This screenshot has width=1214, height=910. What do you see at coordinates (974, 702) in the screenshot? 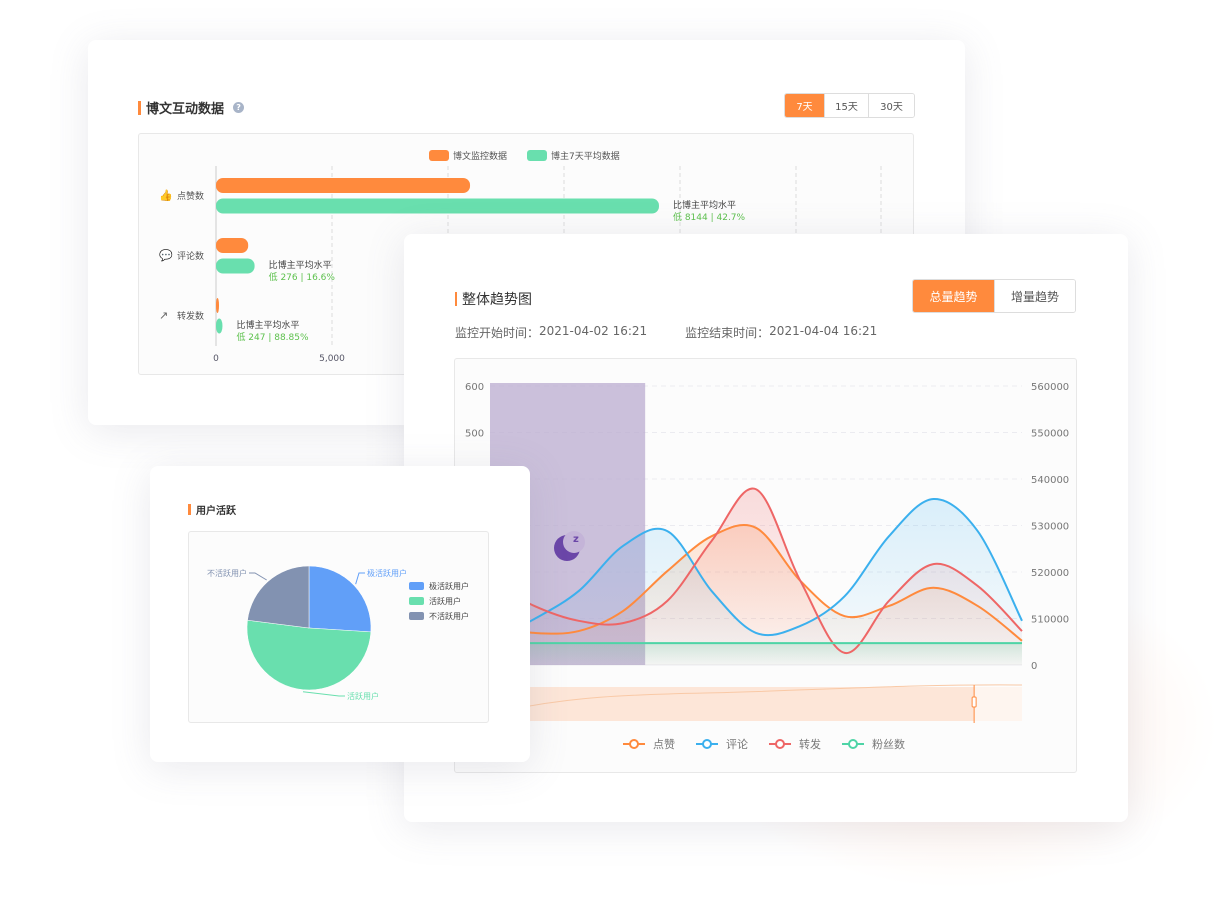
I see `data-zoom-handle` at bounding box center [974, 702].